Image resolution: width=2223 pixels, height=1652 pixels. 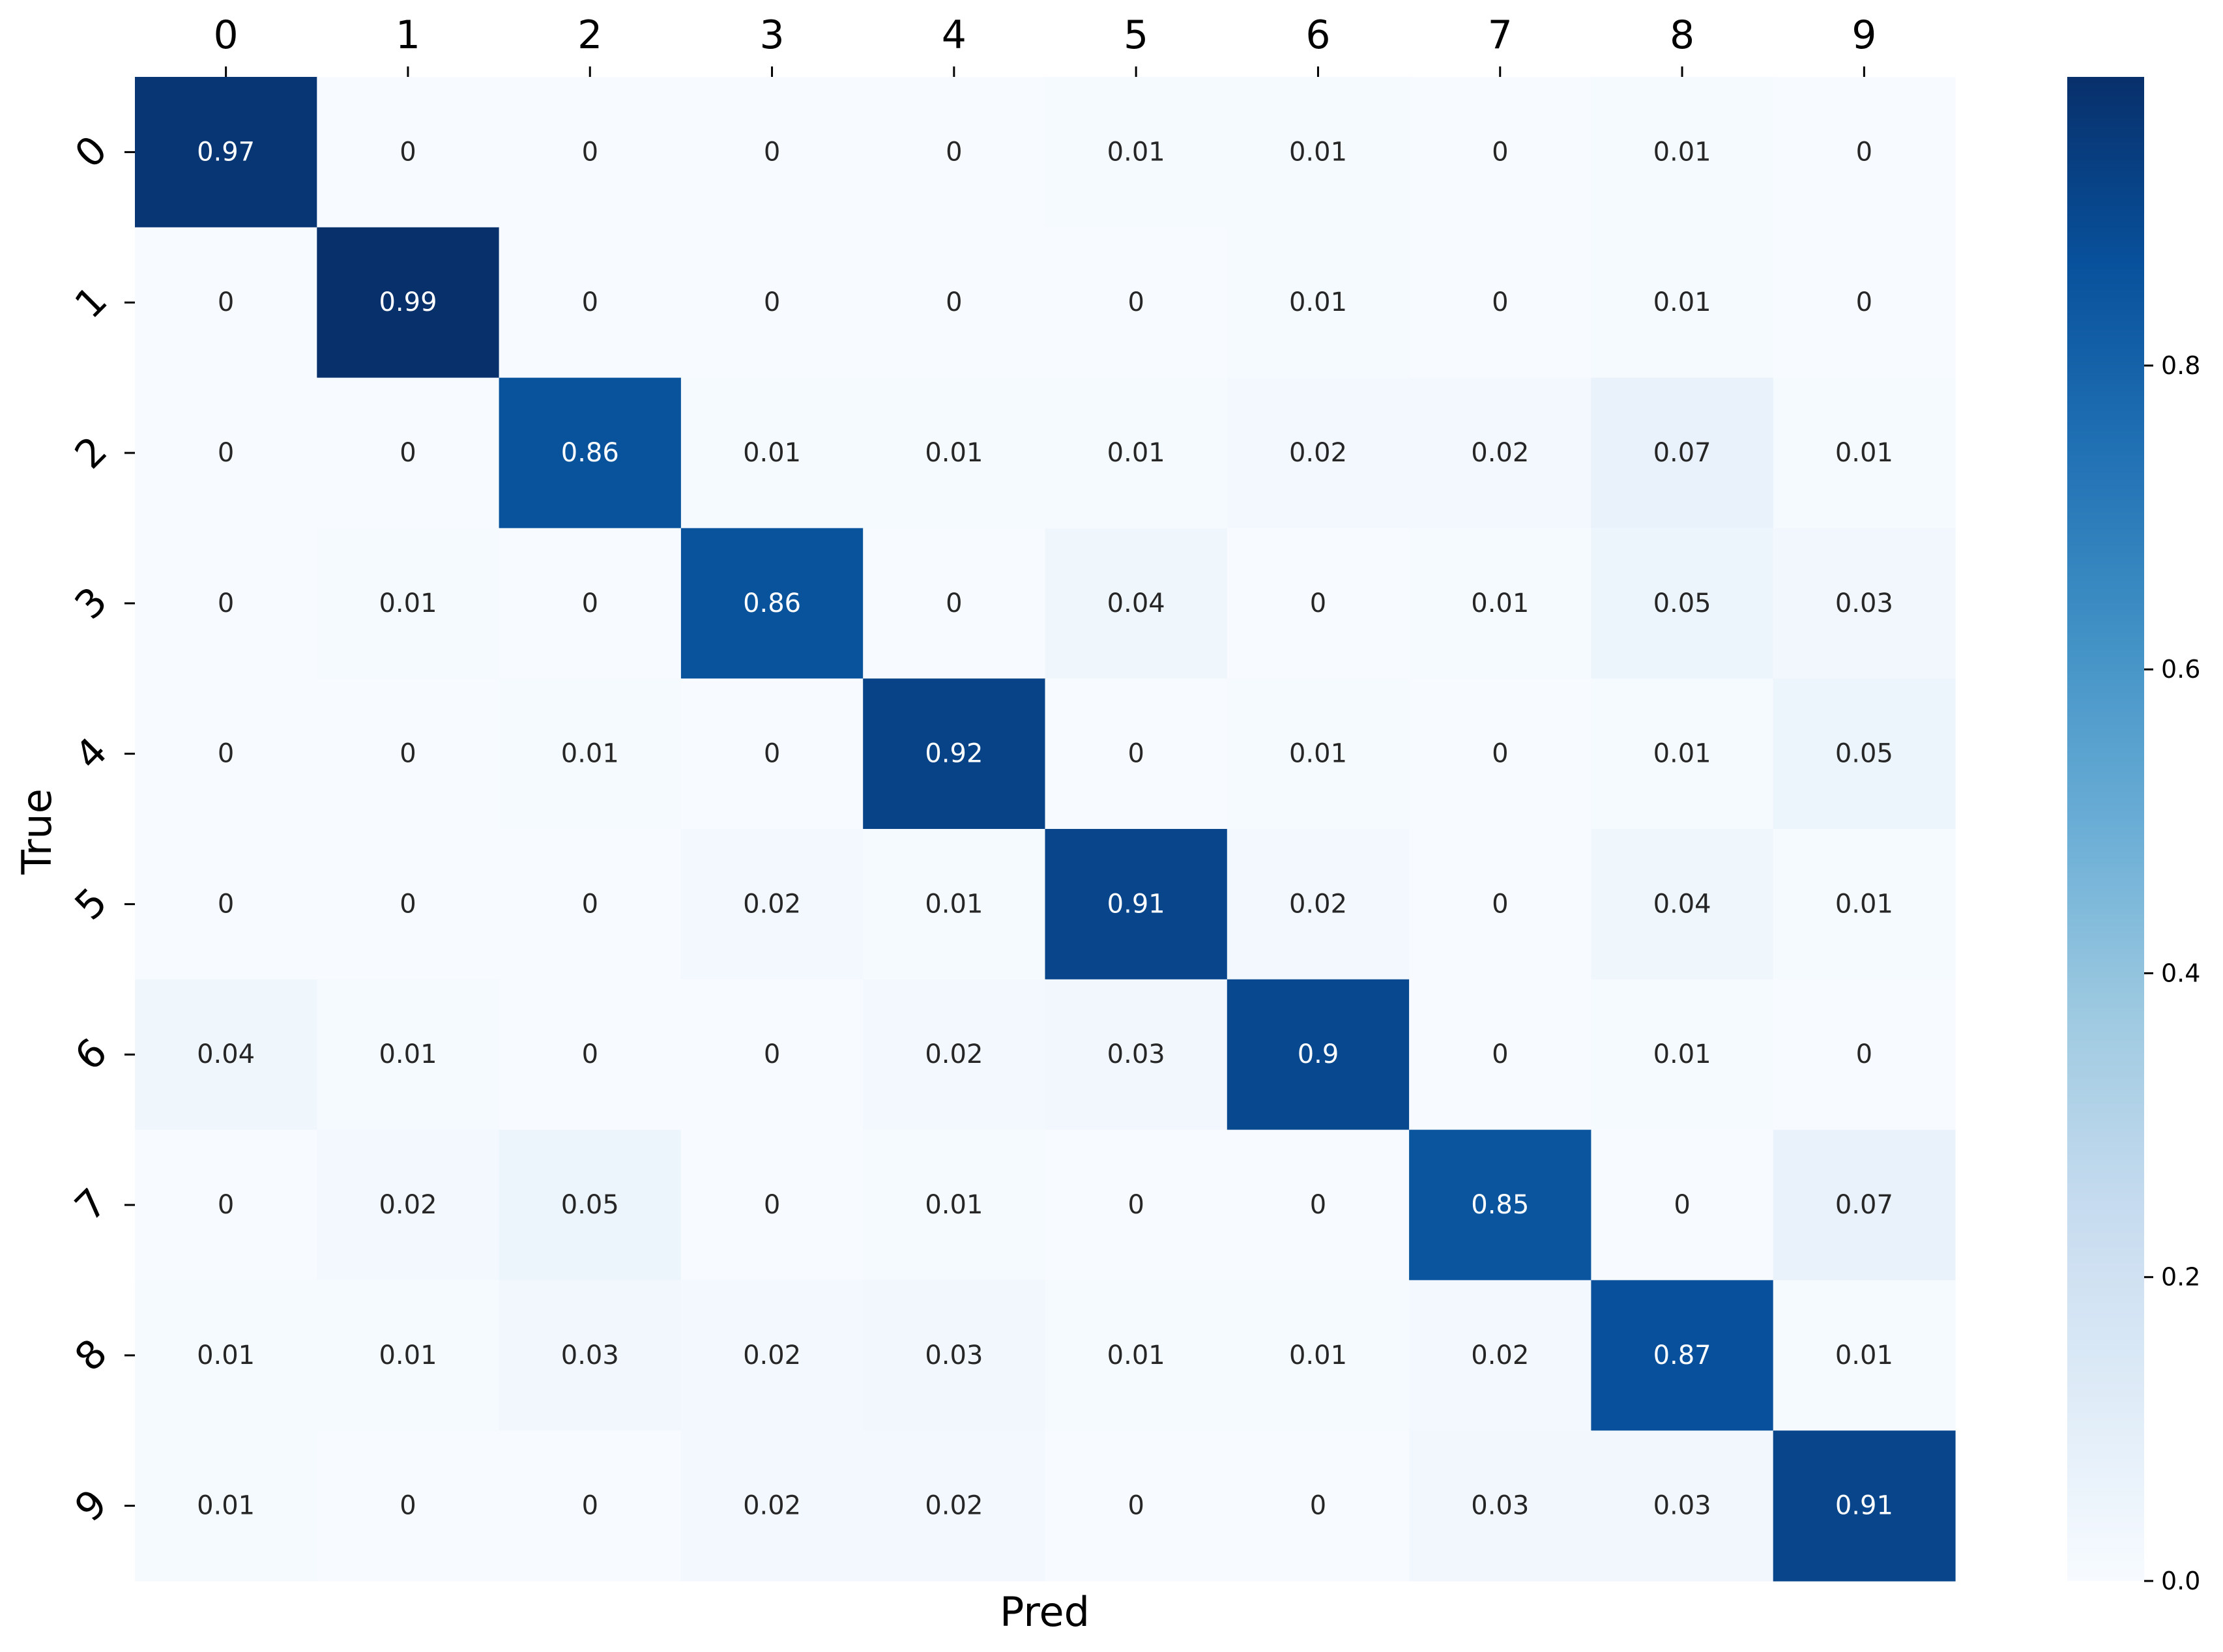 I want to click on x-axis-title: Pred, so click(x=1045, y=1612).